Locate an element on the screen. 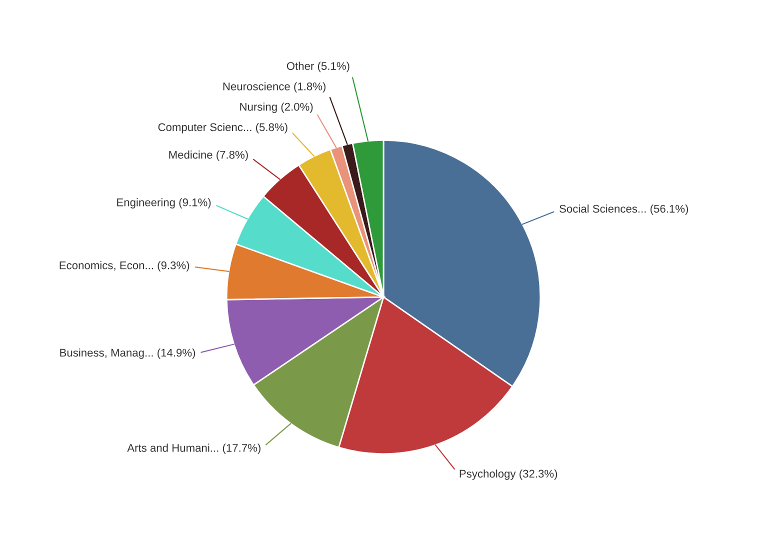 The image size is (767, 536). slice-label: Nursing (2.0%) is located at coordinates (276, 107).